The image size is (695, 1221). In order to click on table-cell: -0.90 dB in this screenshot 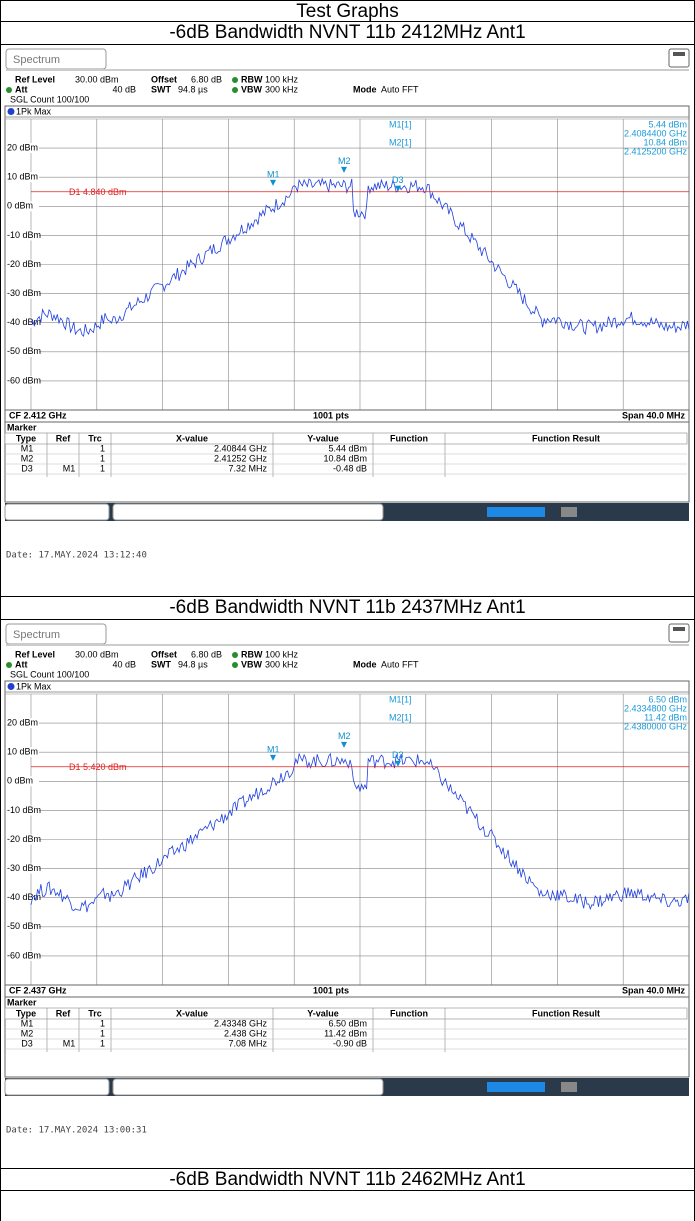, I will do `click(350, 1043)`.